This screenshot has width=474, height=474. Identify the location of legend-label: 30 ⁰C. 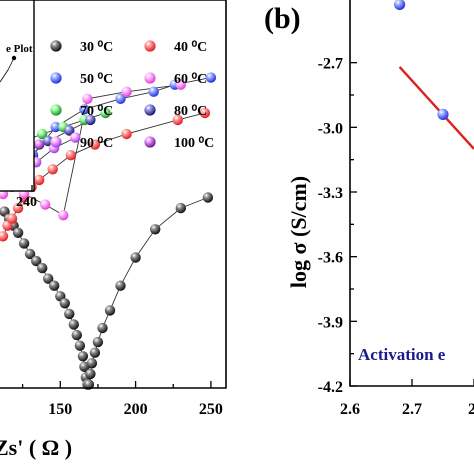
(96, 47).